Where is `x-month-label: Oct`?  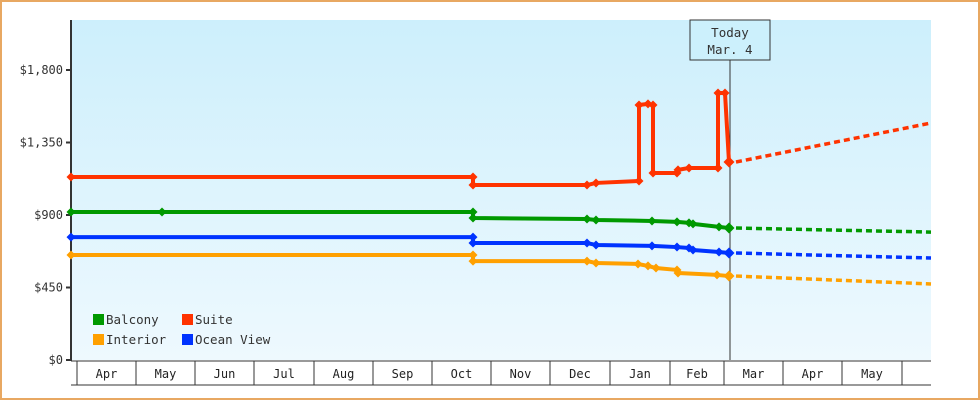
x-month-label: Oct is located at coordinates (462, 374).